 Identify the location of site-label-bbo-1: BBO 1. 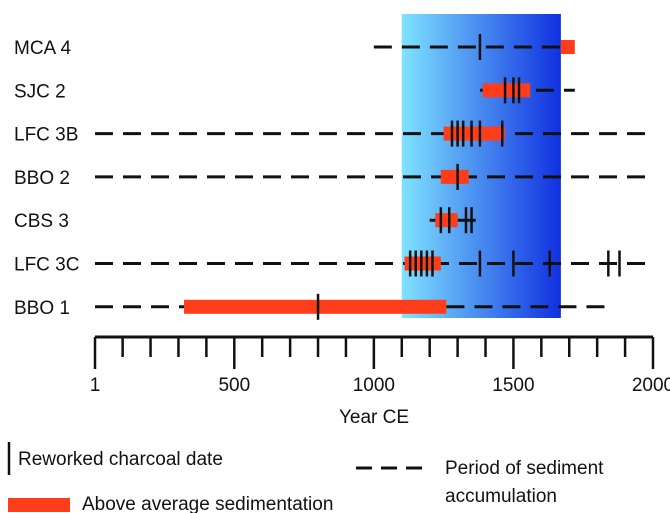
(42, 308).